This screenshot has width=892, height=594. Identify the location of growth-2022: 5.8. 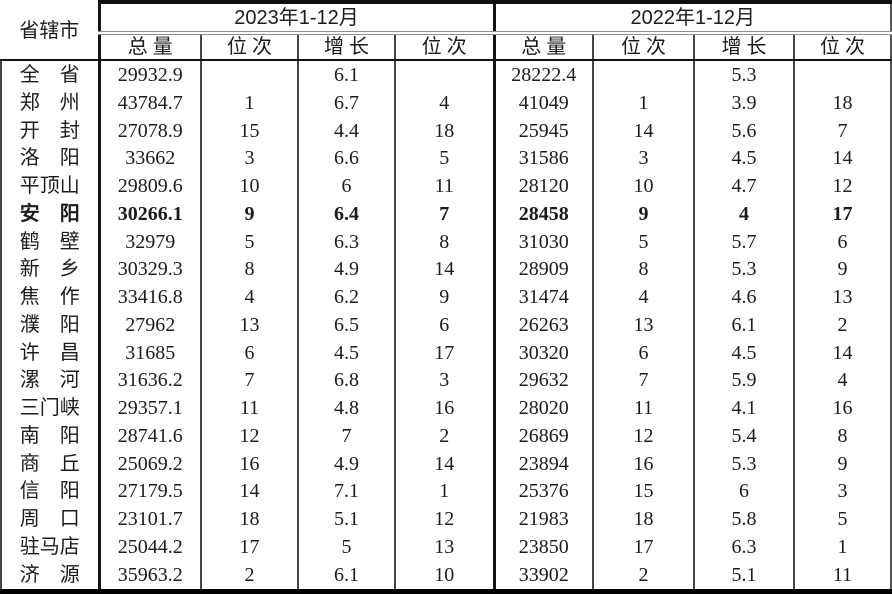
(745, 519).